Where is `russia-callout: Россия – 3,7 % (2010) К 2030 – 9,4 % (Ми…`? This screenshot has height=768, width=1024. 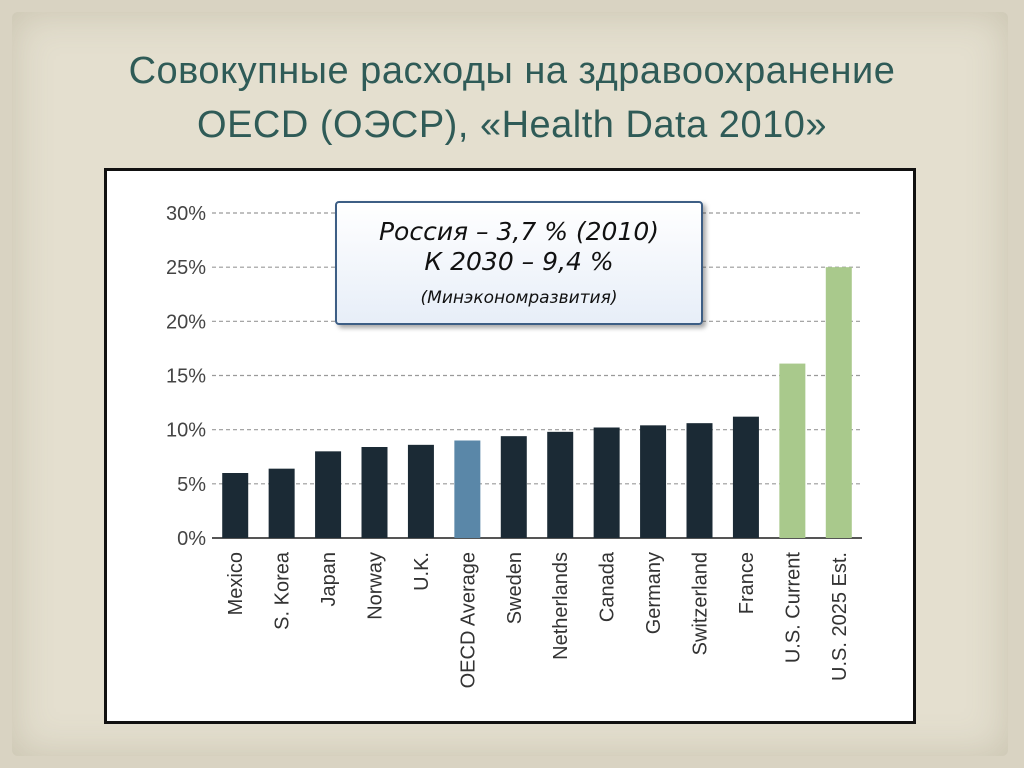
russia-callout: Россия – 3,7 % (2010) К 2030 – 9,4 % (Ми… is located at coordinates (519, 263).